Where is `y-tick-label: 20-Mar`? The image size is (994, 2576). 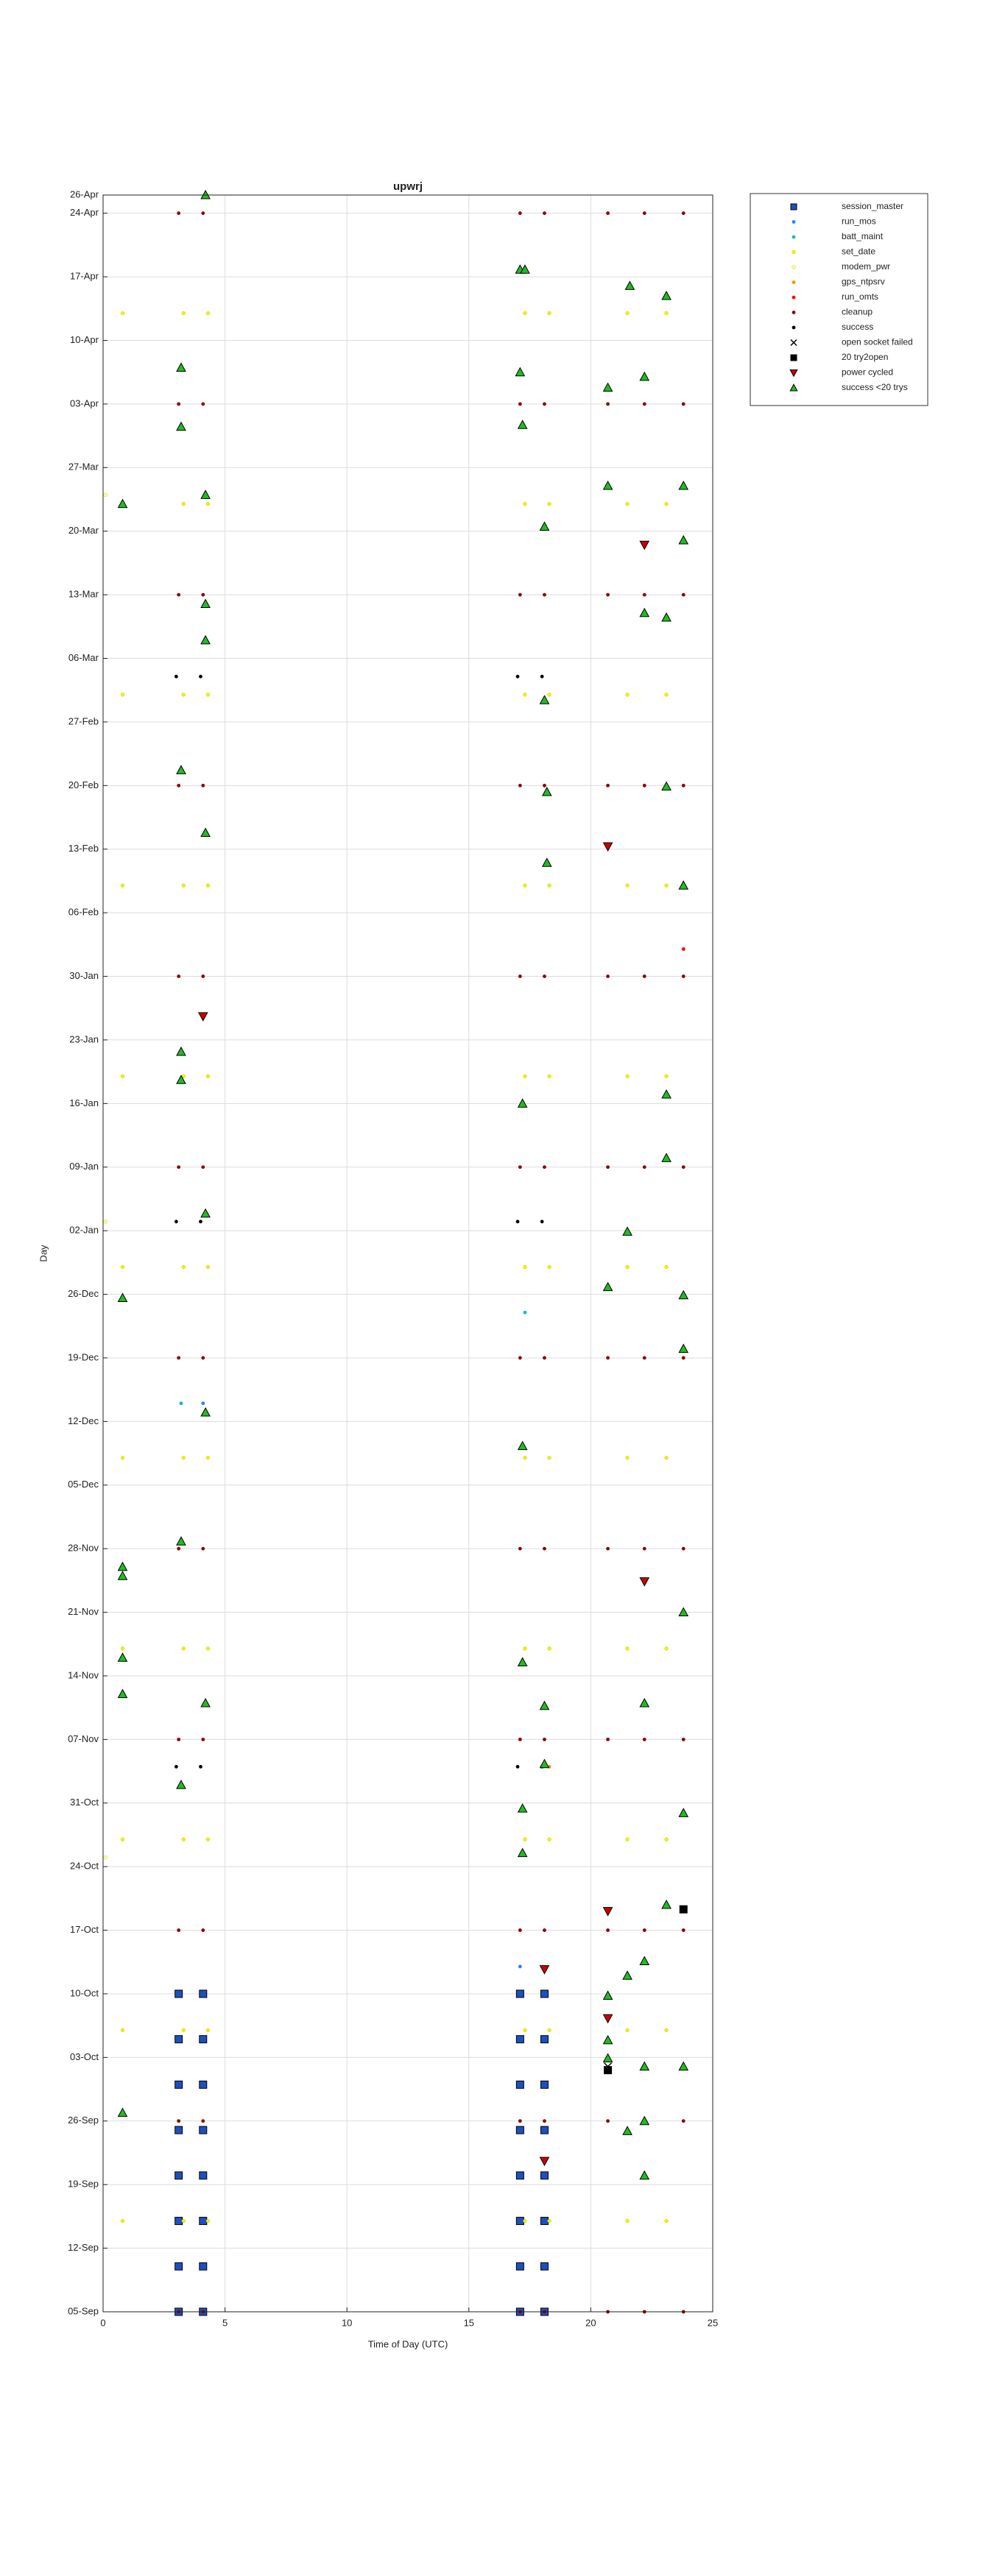
y-tick-label: 20-Mar is located at coordinates (83, 530).